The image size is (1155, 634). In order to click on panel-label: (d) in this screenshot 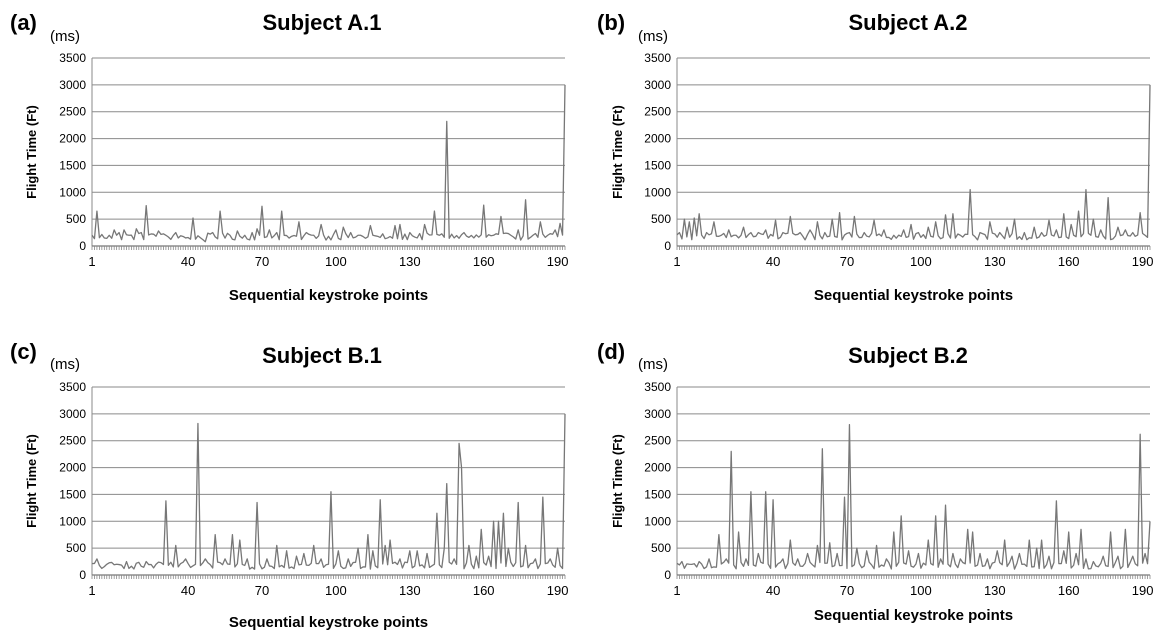, I will do `click(611, 351)`.